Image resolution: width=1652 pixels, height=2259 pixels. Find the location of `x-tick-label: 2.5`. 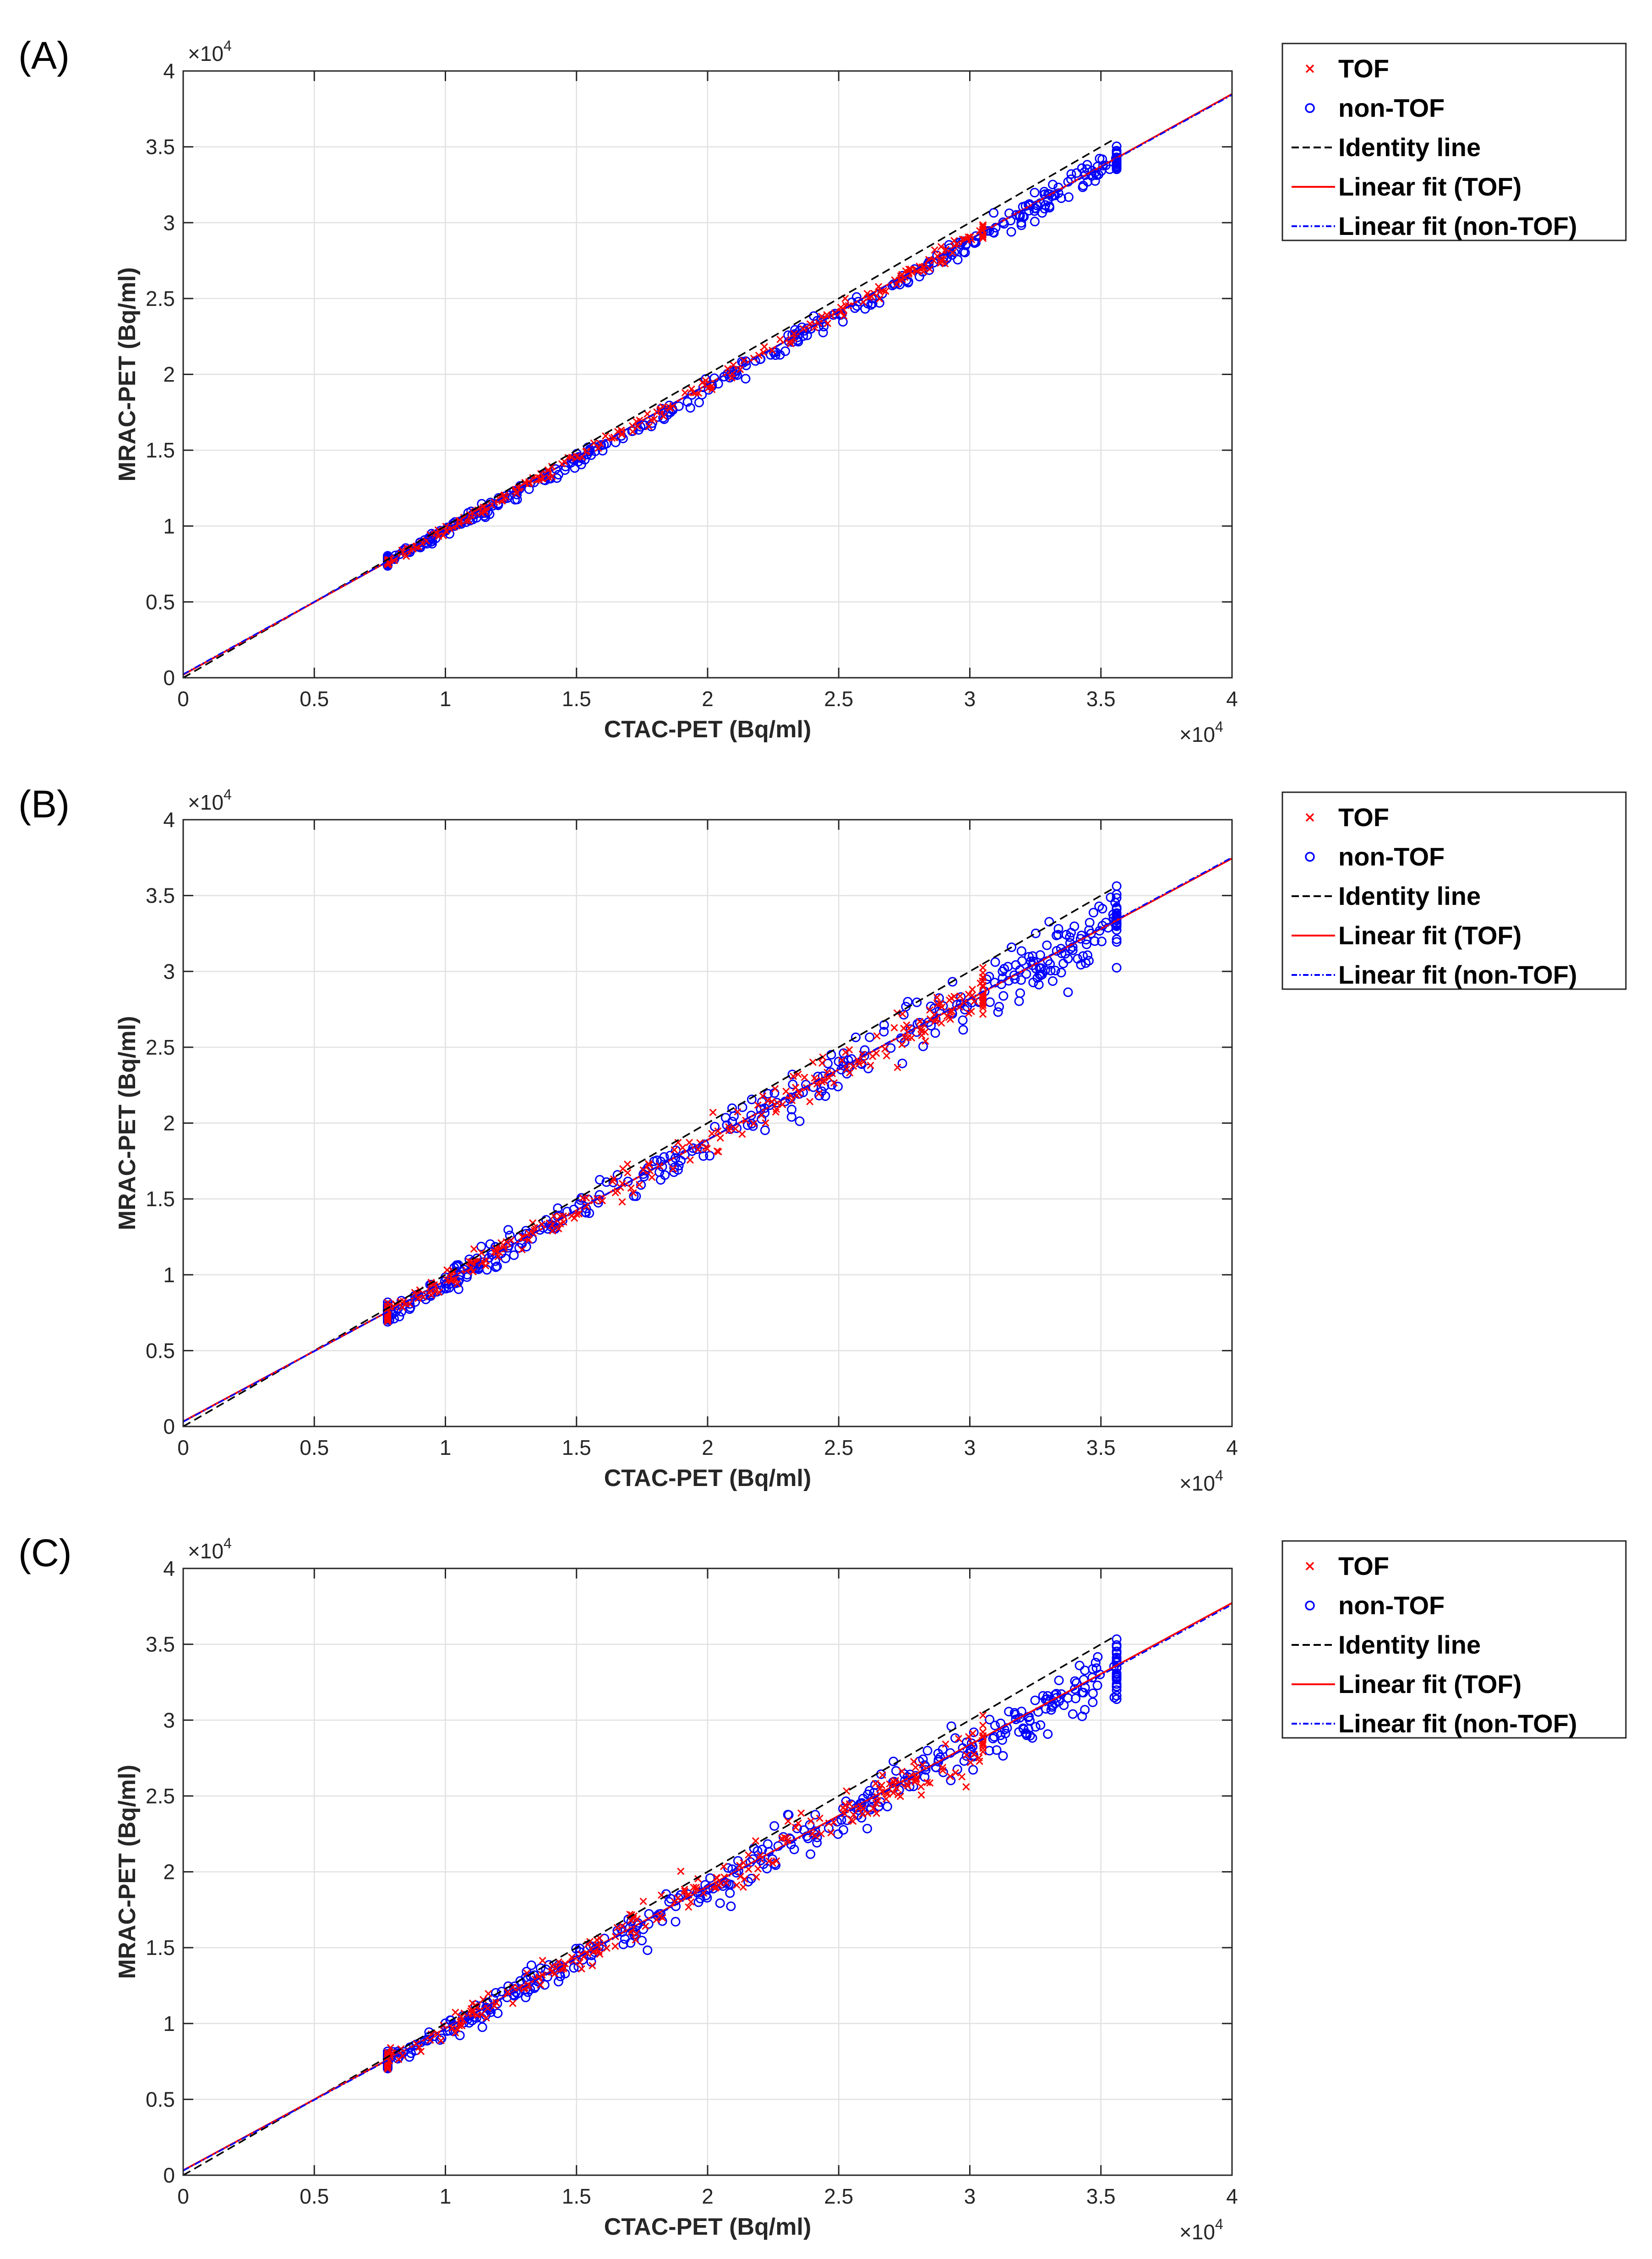

x-tick-label: 2.5 is located at coordinates (838, 1447).